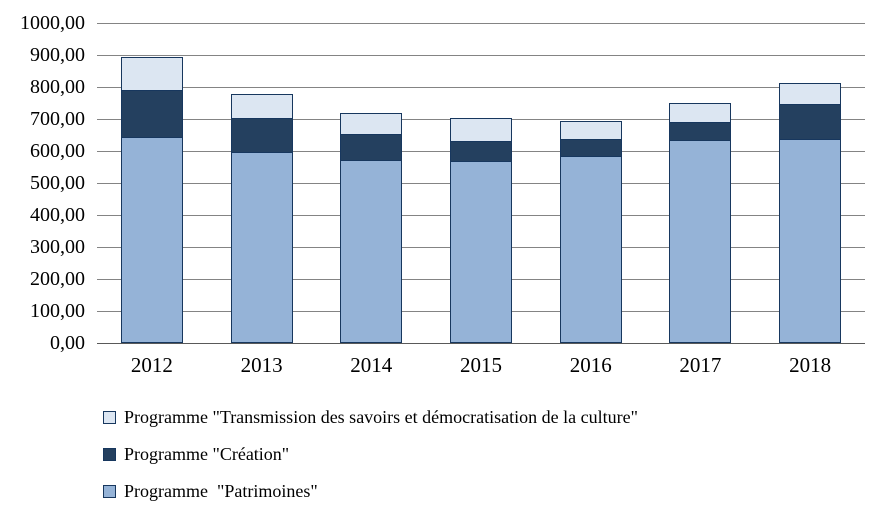 The height and width of the screenshot is (522, 887). What do you see at coordinates (700, 365) in the screenshot?
I see `x-axis-category-label: 2017` at bounding box center [700, 365].